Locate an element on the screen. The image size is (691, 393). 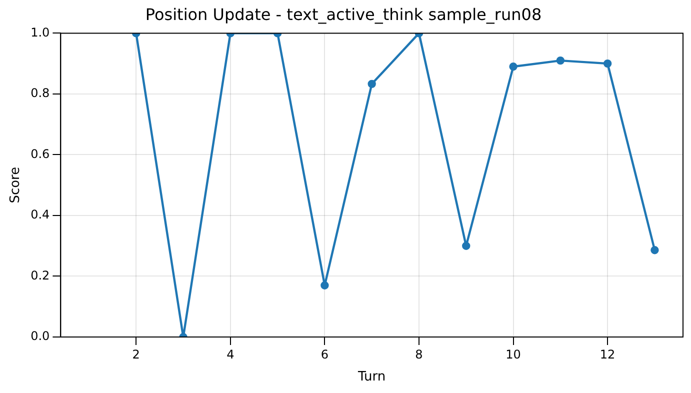
y-tick-label: 0.2 is located at coordinates (40, 275).